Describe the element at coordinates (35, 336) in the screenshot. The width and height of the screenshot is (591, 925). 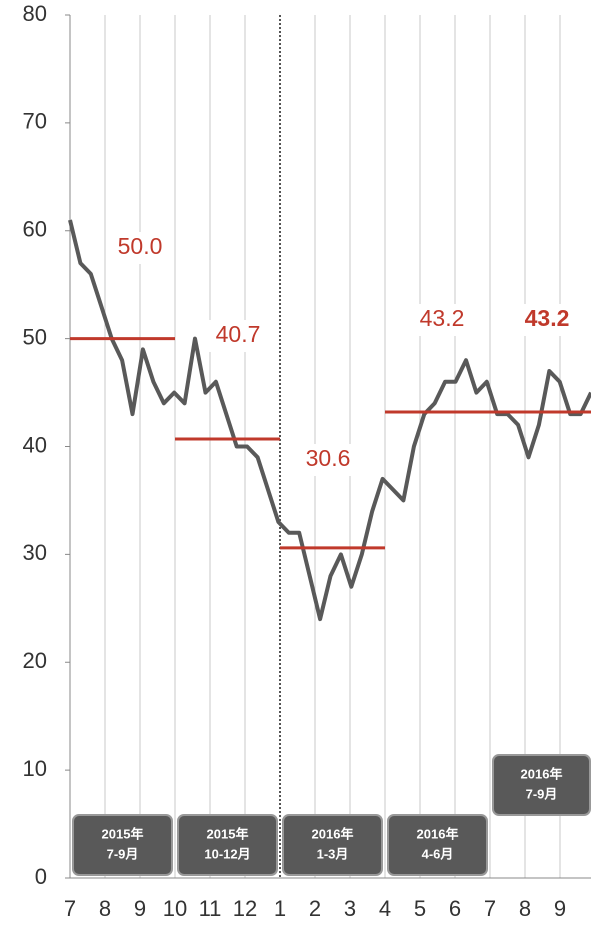
I see `y-tick-label: 50` at that location.